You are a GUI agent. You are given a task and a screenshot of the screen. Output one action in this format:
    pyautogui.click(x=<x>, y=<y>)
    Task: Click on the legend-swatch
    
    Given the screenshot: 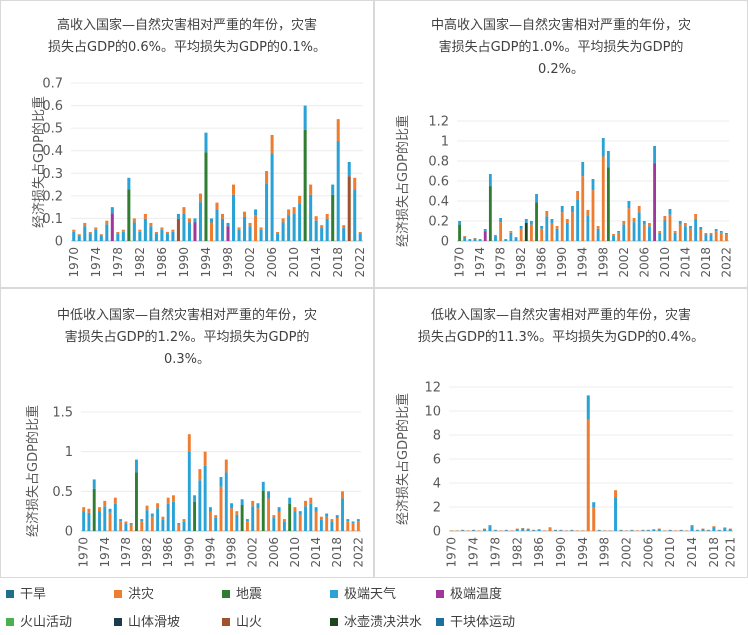 What is the action you would take?
    pyautogui.click(x=440, y=621)
    